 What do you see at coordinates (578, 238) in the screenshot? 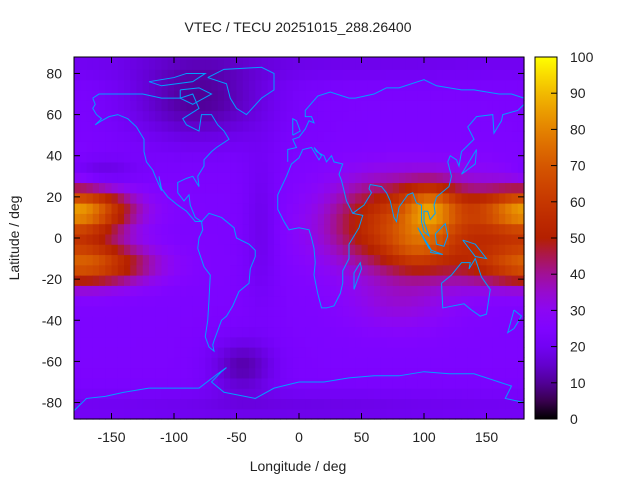
I see `colorbar-tick-label: 50` at bounding box center [578, 238].